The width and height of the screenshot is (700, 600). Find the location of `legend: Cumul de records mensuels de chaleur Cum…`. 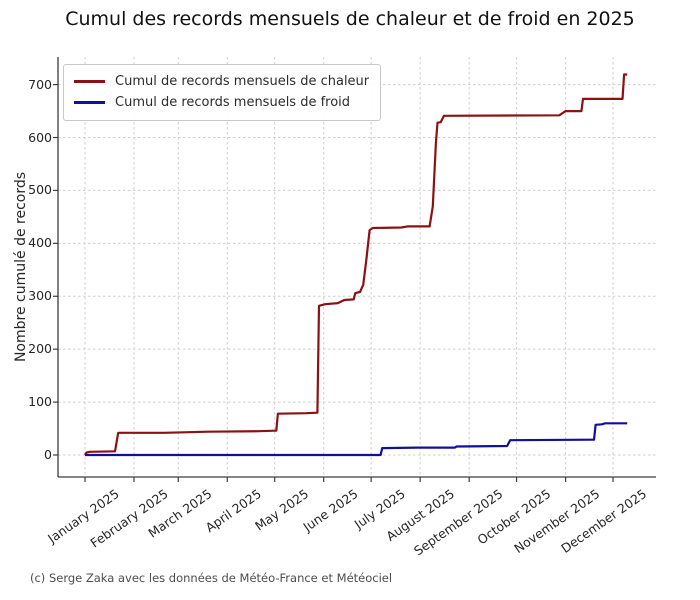

legend: Cumul de records mensuels de chaleur Cum… is located at coordinates (222, 92).